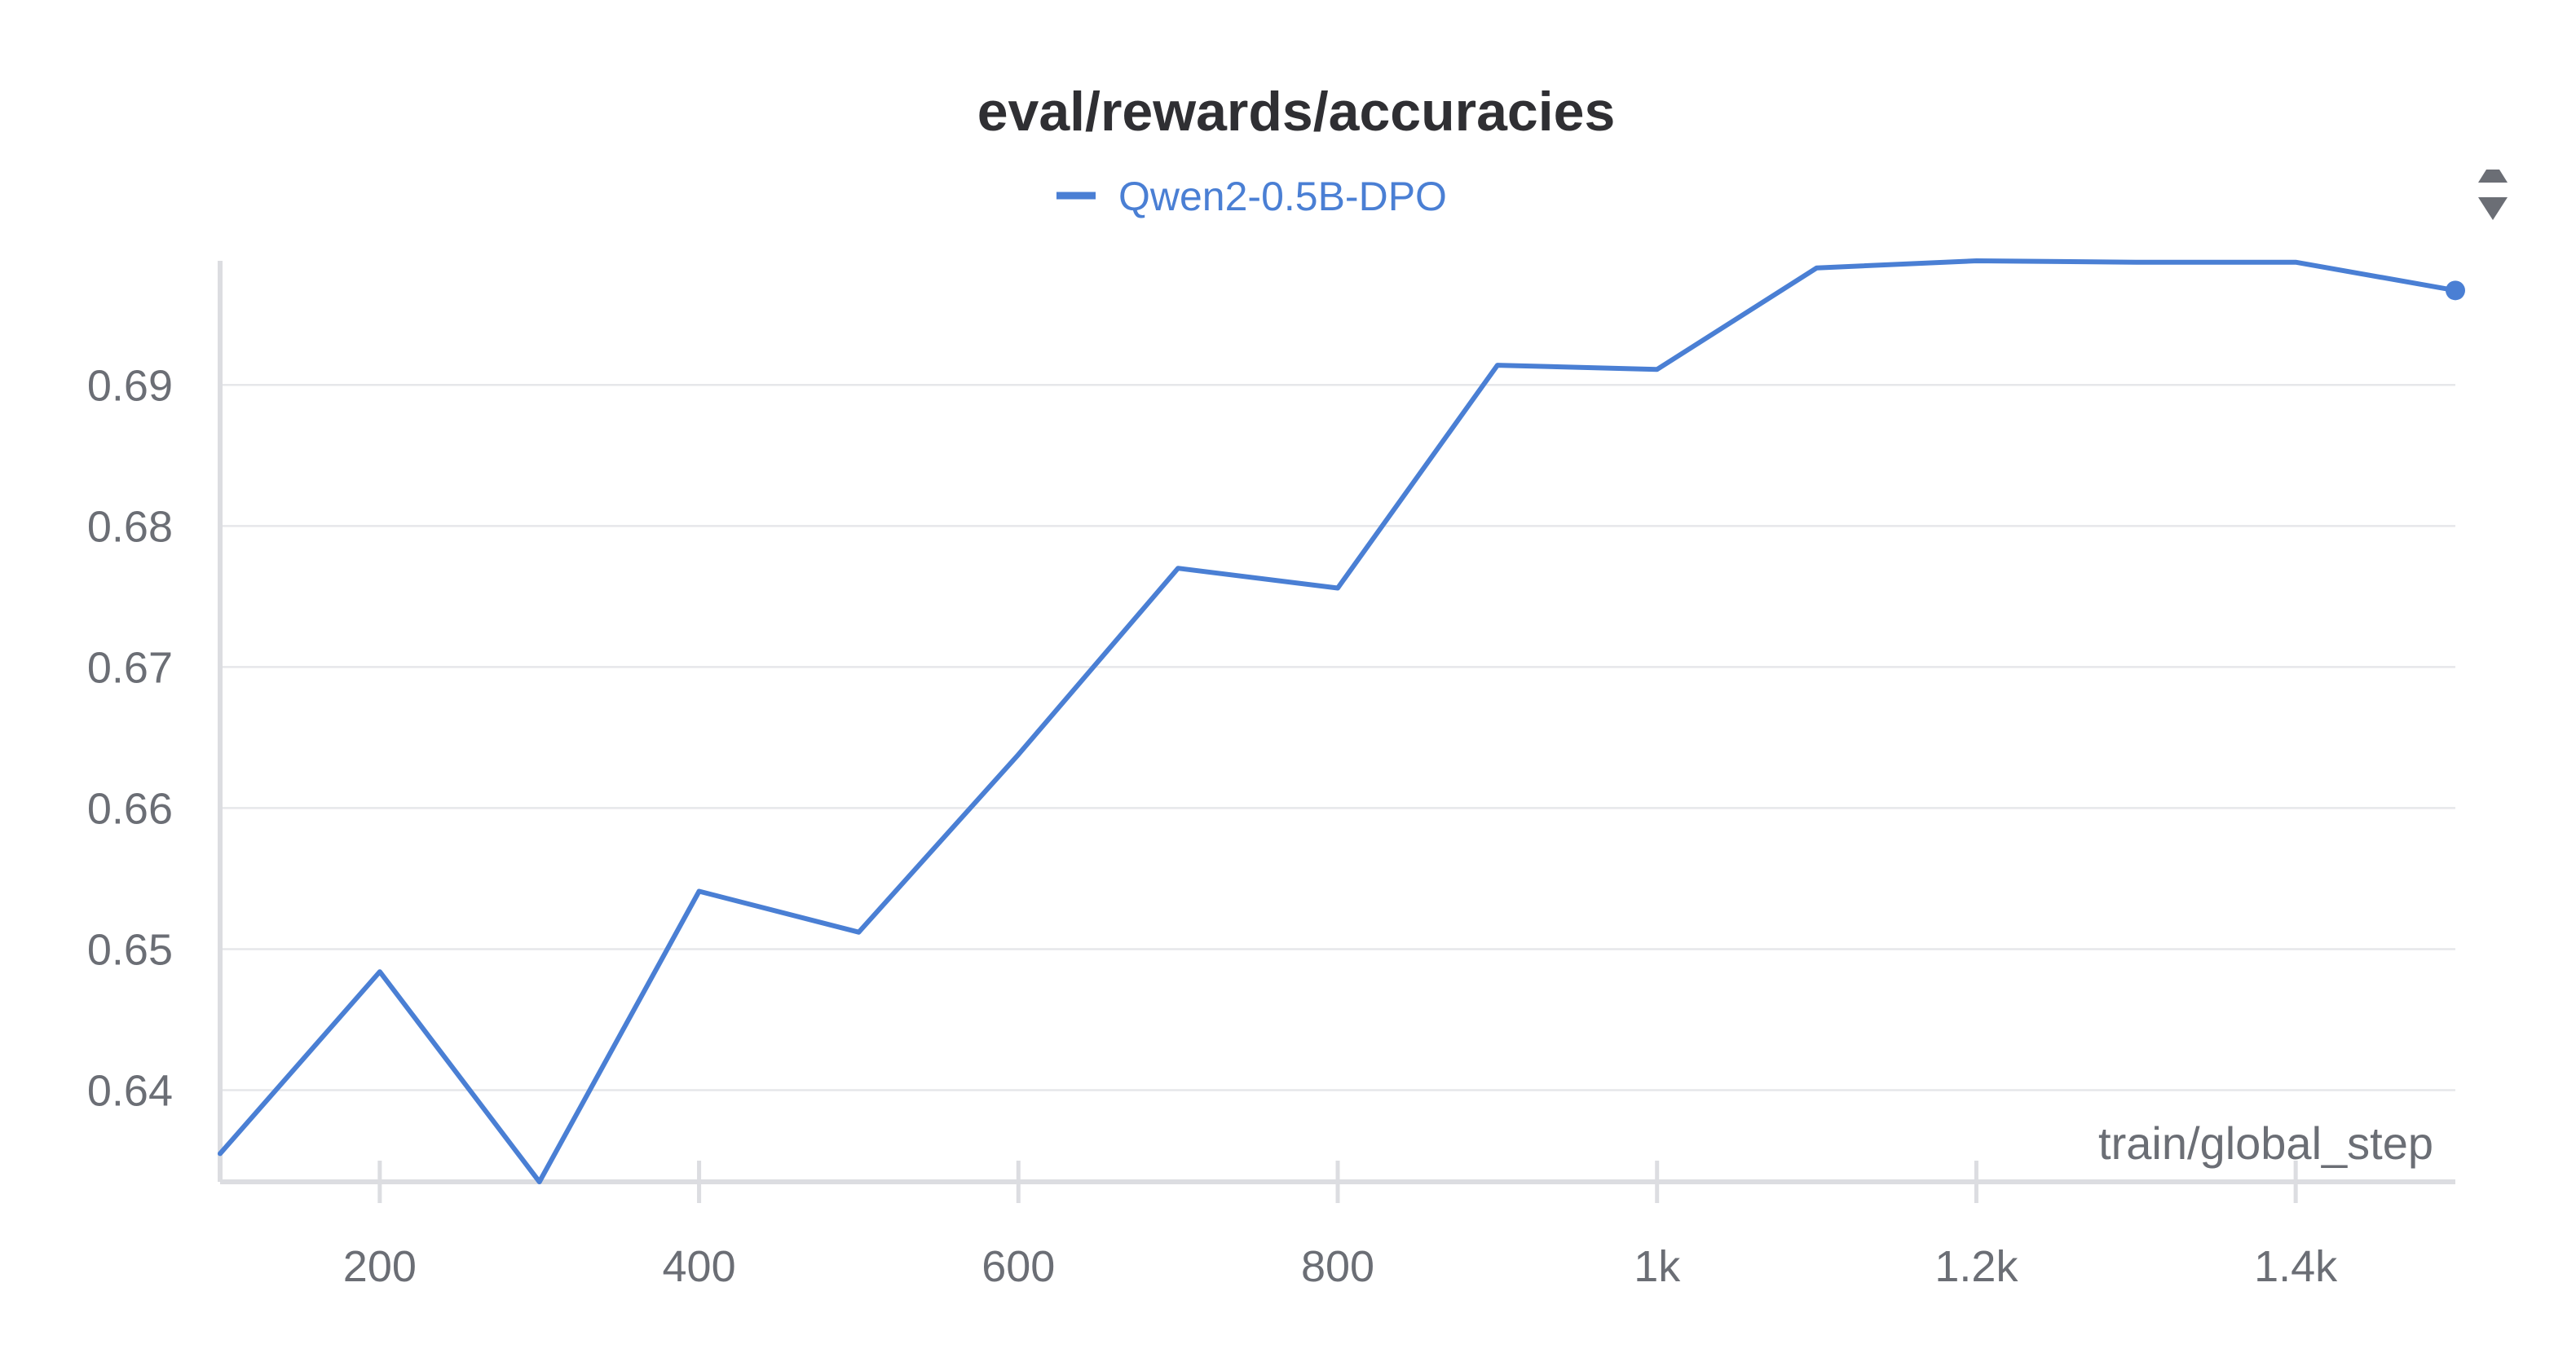  I want to click on x-tick-label-5: 1.2k, so click(1976, 1266).